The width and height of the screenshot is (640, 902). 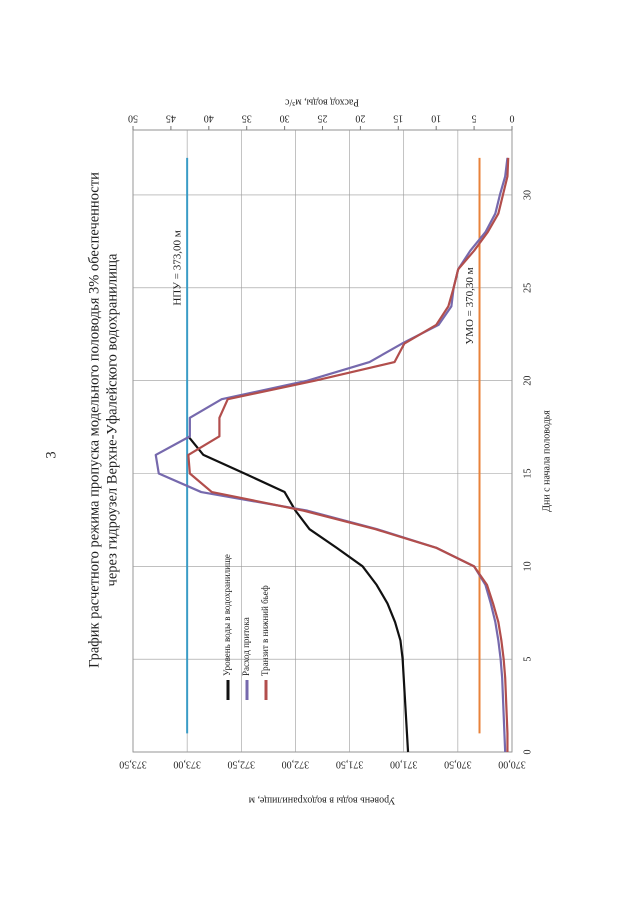 I want to click on y2-tick-label: 45, so click(x=171, y=118).